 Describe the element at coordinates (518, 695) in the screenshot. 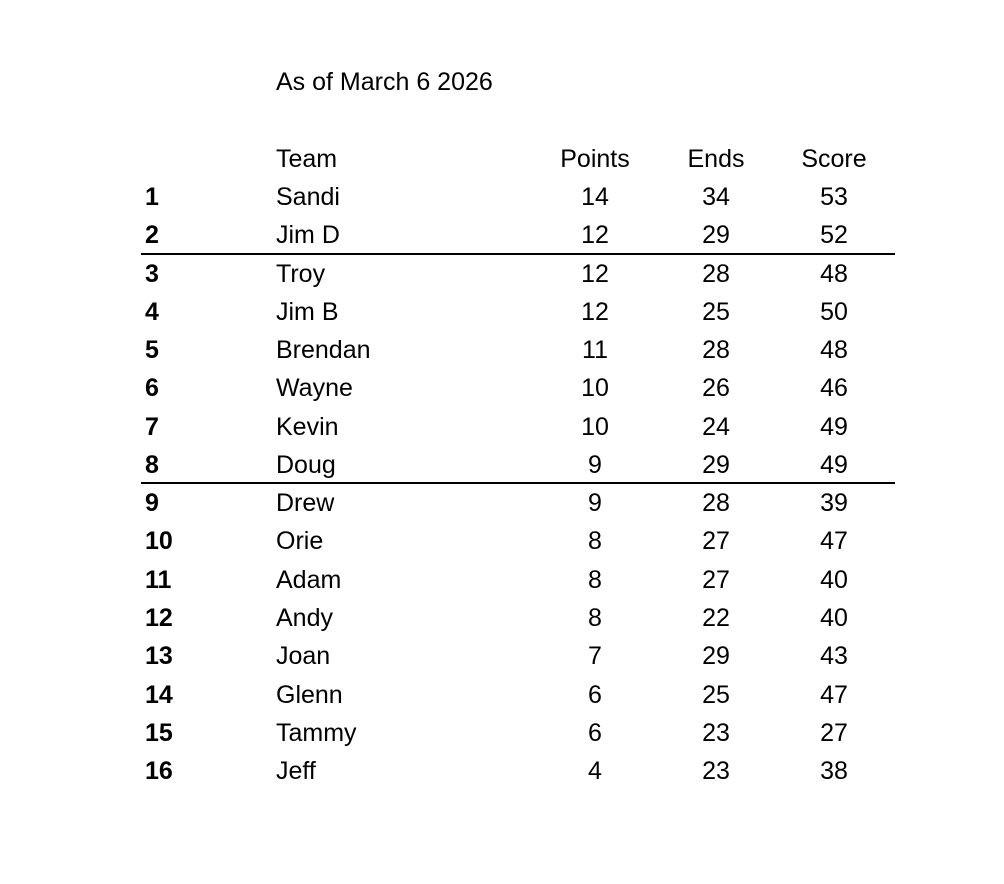

I see `table-row: 14 Glenn 6 25 47` at that location.